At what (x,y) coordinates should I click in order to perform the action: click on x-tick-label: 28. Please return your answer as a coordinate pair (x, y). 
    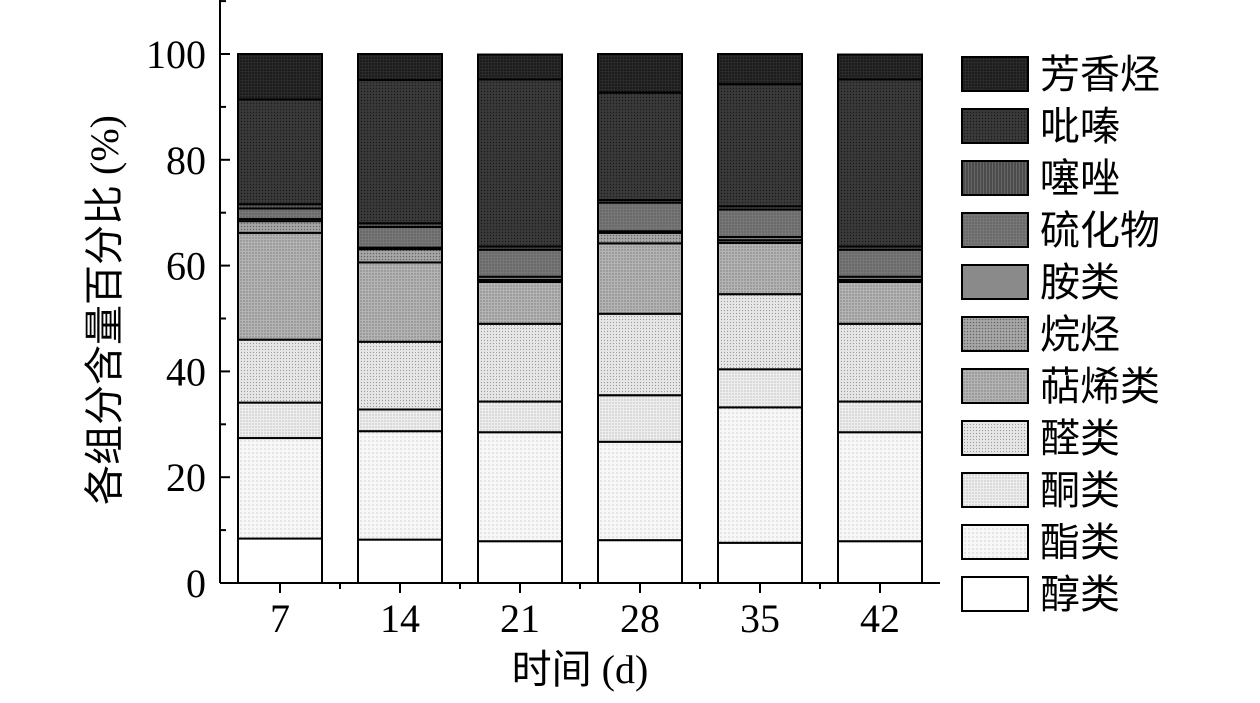
    Looking at the image, I should click on (640, 618).